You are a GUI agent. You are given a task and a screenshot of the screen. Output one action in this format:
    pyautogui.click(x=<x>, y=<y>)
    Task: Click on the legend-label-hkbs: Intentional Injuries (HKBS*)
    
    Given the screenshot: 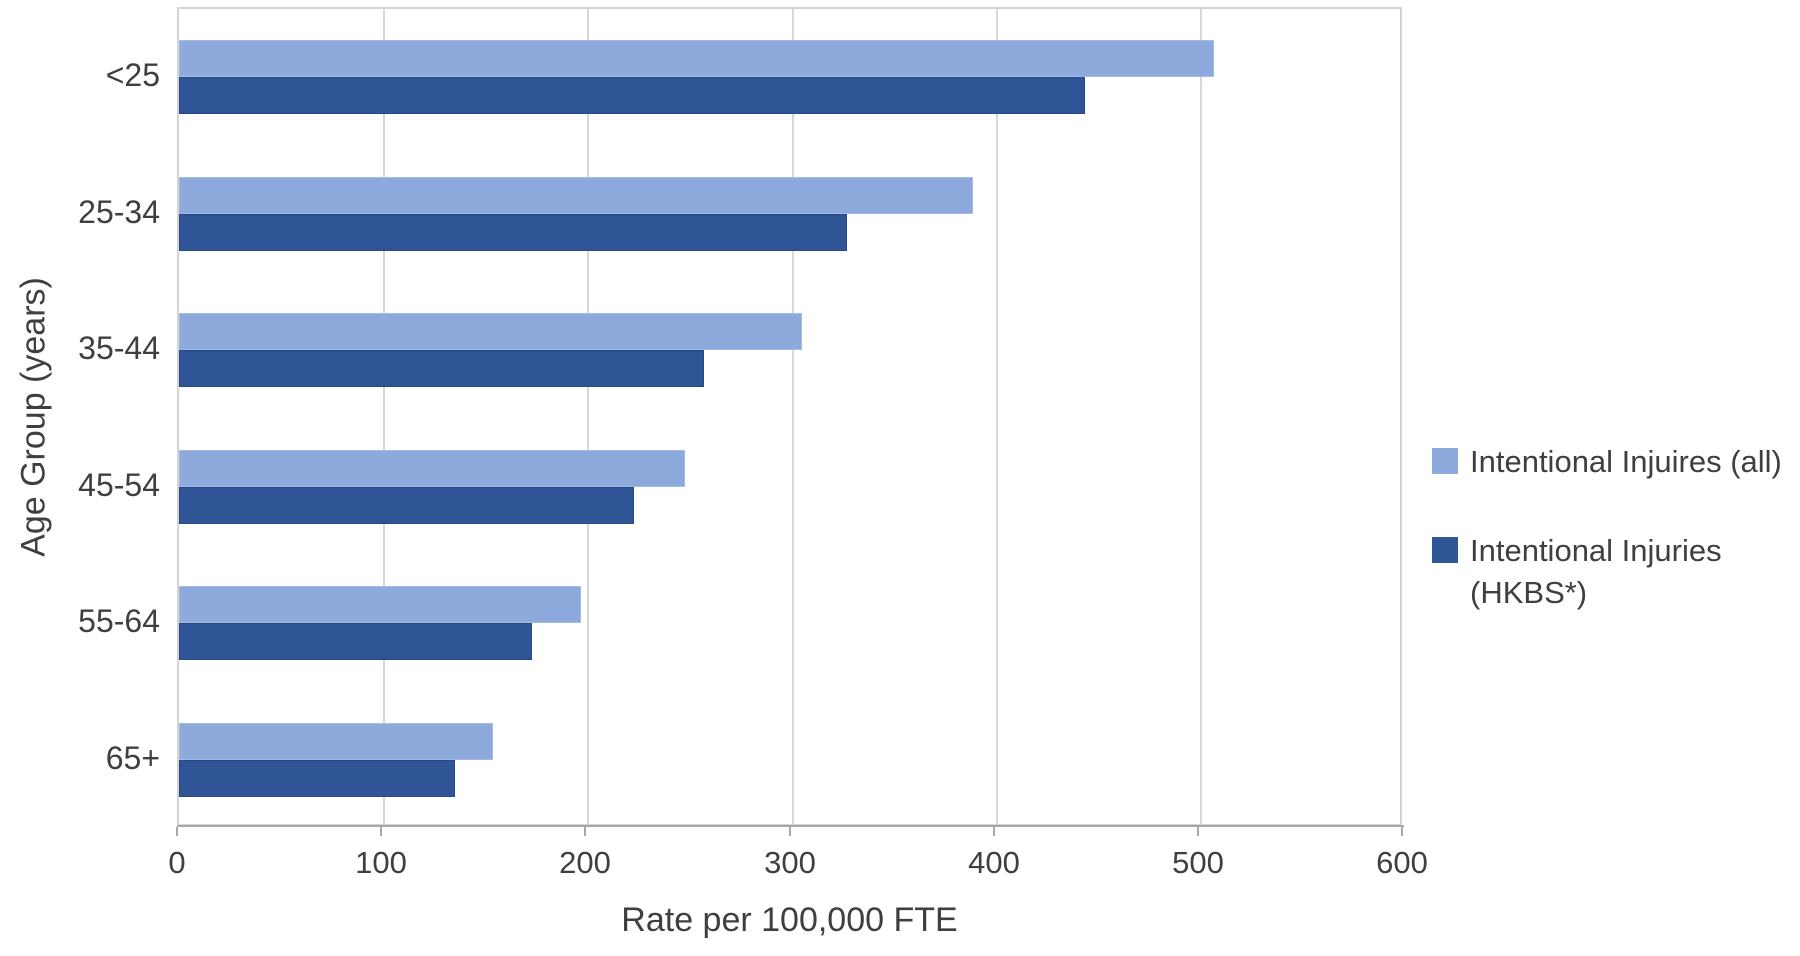 What is the action you would take?
    pyautogui.click(x=1596, y=571)
    